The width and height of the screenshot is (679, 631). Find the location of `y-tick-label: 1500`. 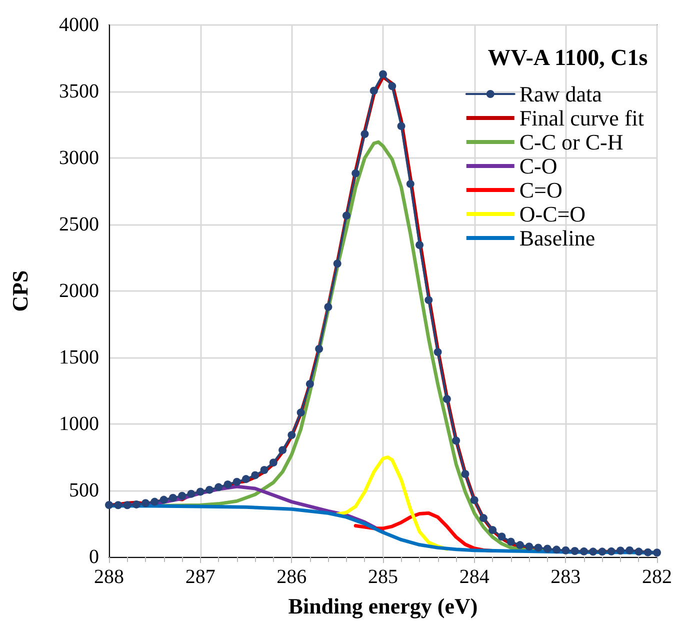

y-tick-label: 1500 is located at coordinates (79, 357).